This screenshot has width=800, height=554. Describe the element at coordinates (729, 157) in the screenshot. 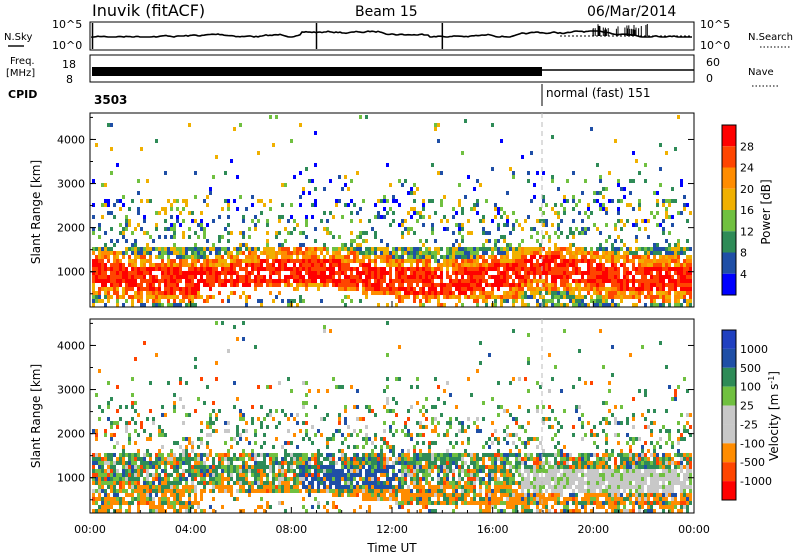

I see `colorbar-swatch` at that location.